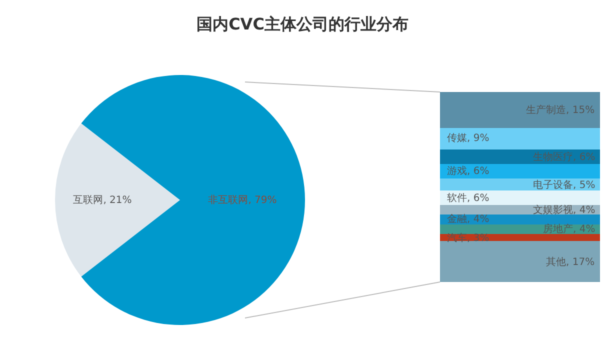 This screenshot has width=605, height=364. I want to click on slice-label: 互联网, 21%, so click(102, 200).